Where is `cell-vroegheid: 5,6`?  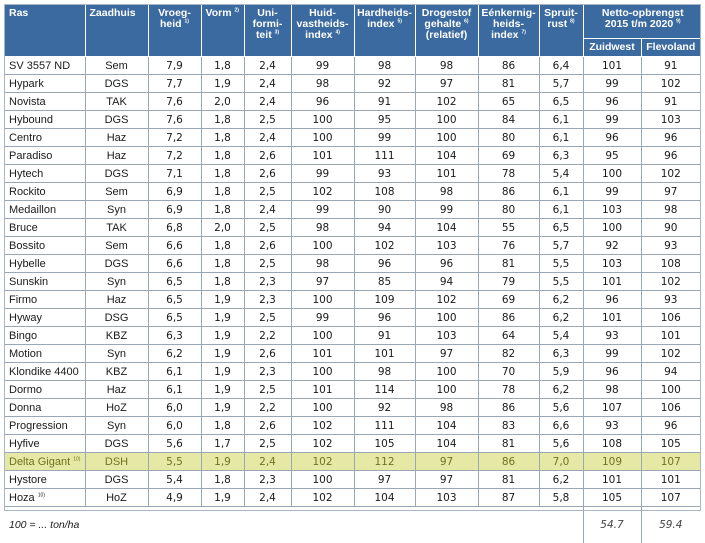 cell-vroegheid: 5,6 is located at coordinates (174, 444).